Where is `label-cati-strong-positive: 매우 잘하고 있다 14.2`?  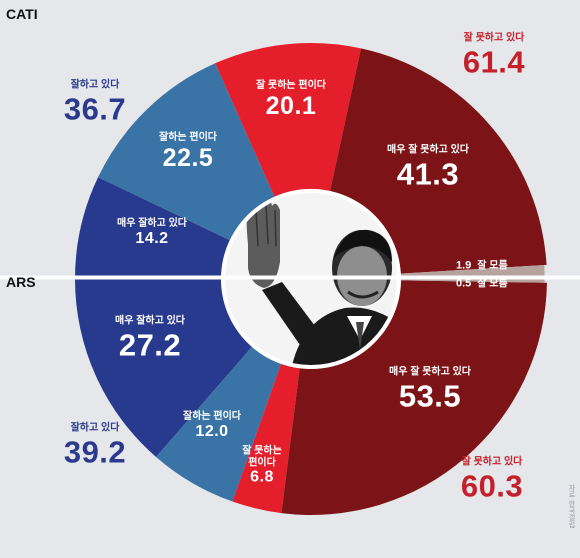
label-cati-strong-positive: 매우 잘하고 있다 14.2 is located at coordinates (152, 232).